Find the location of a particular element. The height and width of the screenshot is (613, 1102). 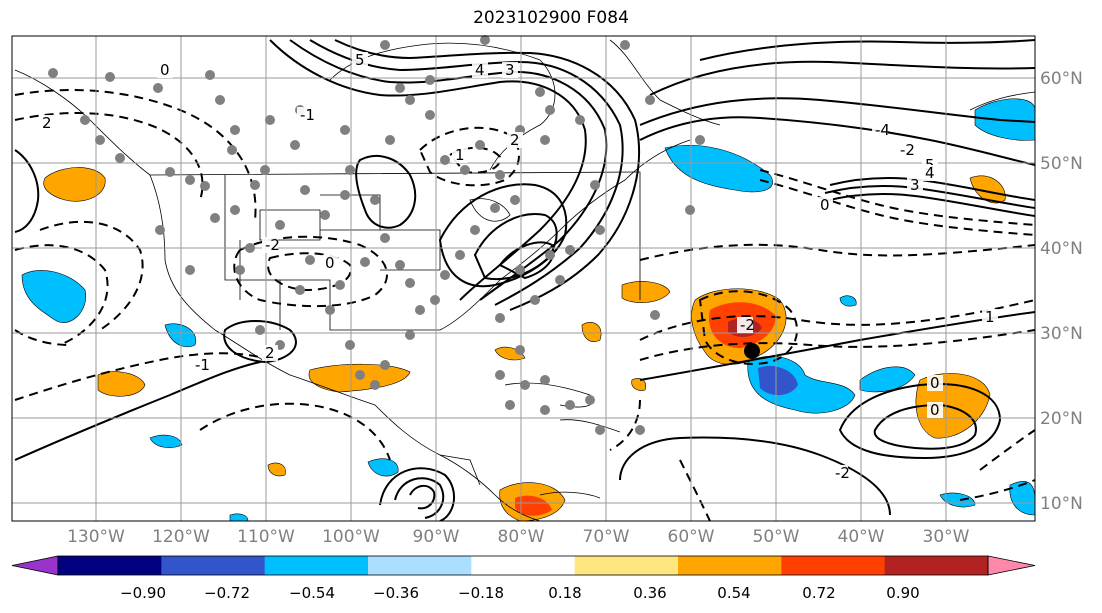

lon-label-100w: 100°W is located at coordinates (351, 537).